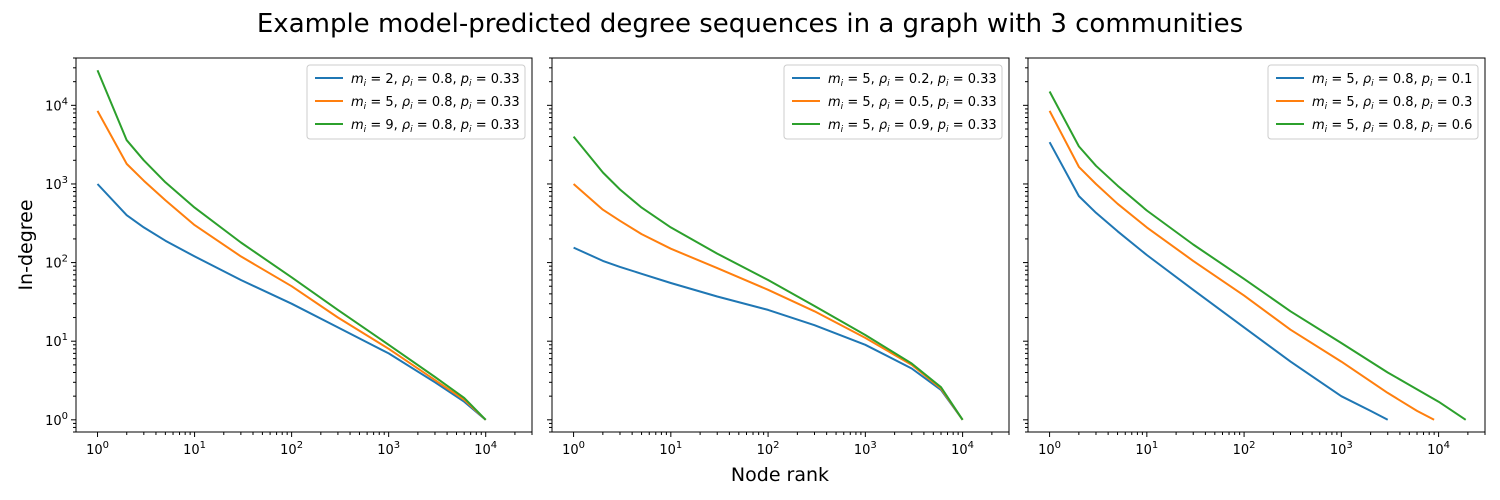 The image size is (1500, 500). I want to click on y-axis-label: In-degree, so click(26, 244).